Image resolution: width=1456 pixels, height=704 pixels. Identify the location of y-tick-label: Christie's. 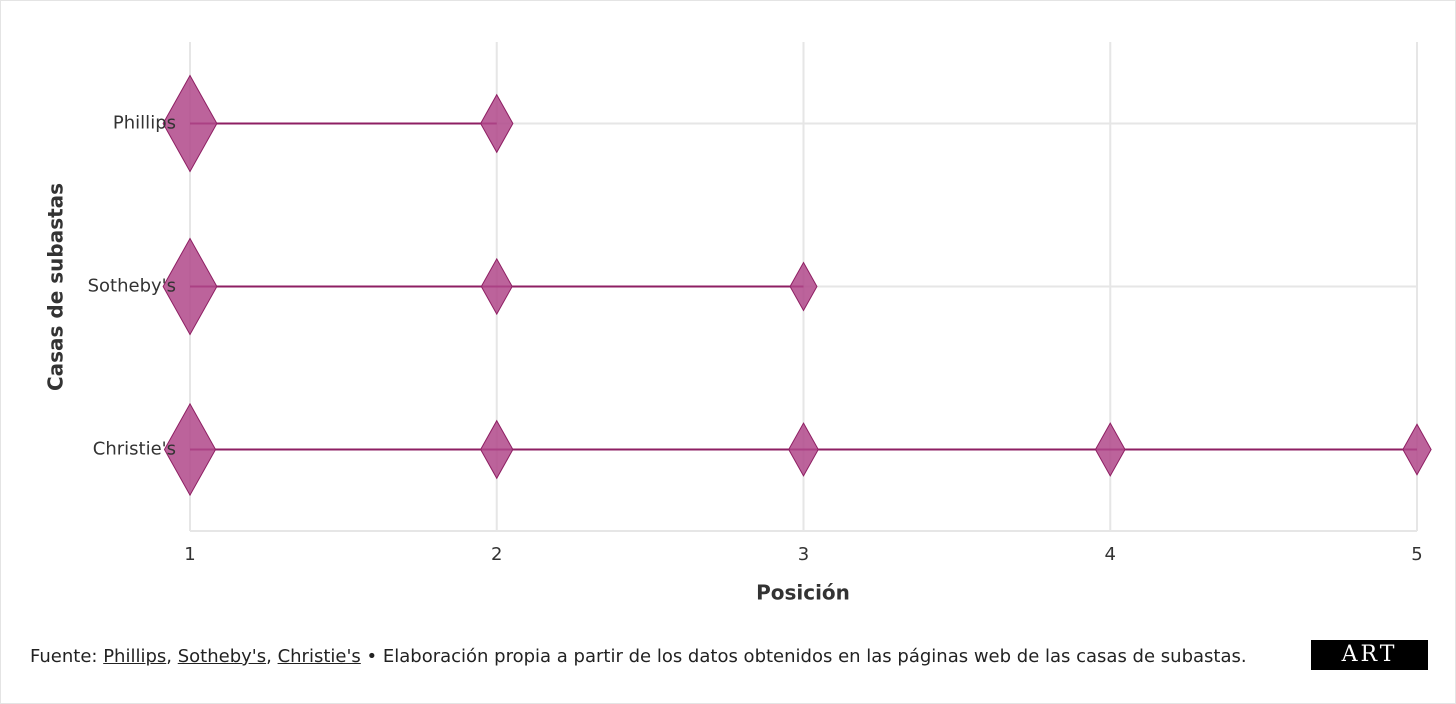
(134, 449).